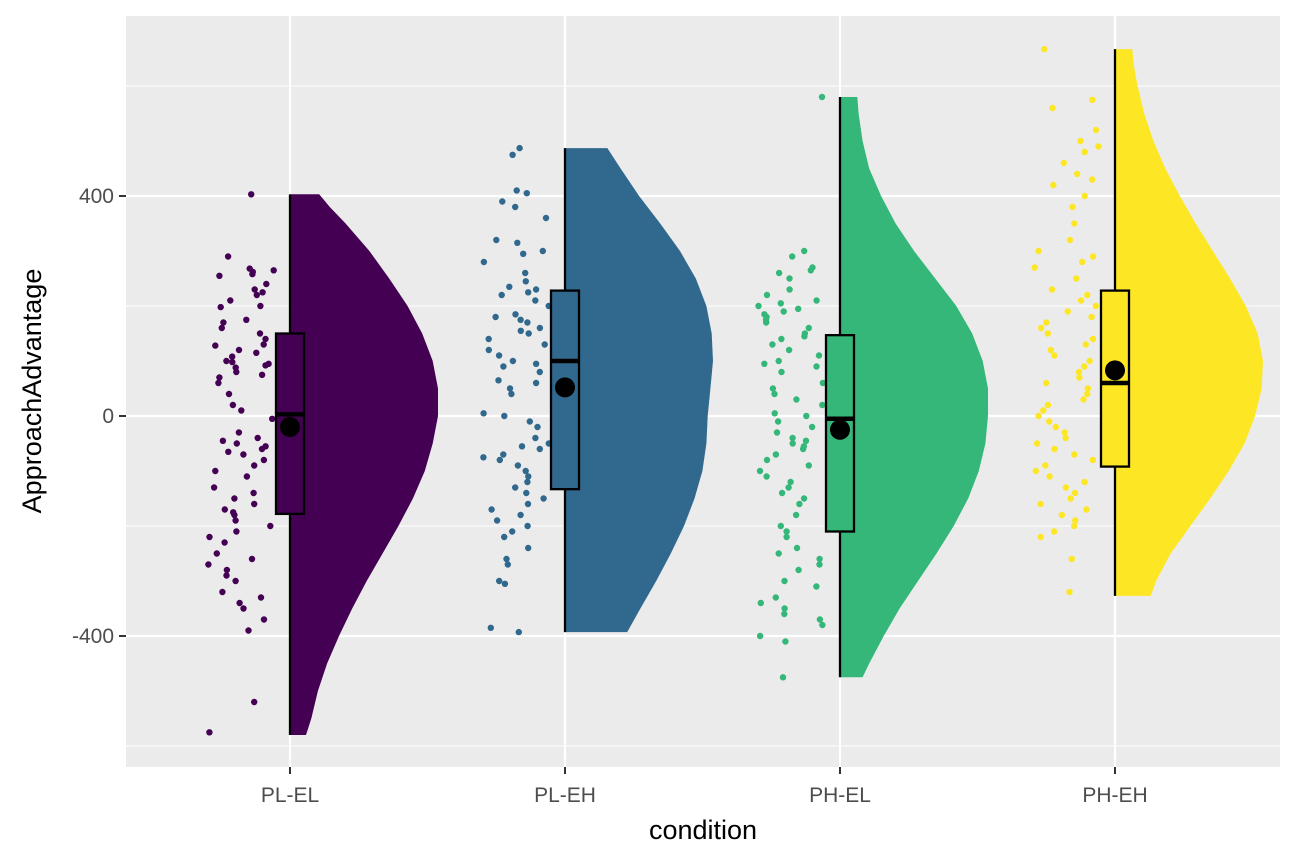 The width and height of the screenshot is (1296, 864). Describe the element at coordinates (1147, 320) in the screenshot. I see `series-PH-EH` at that location.